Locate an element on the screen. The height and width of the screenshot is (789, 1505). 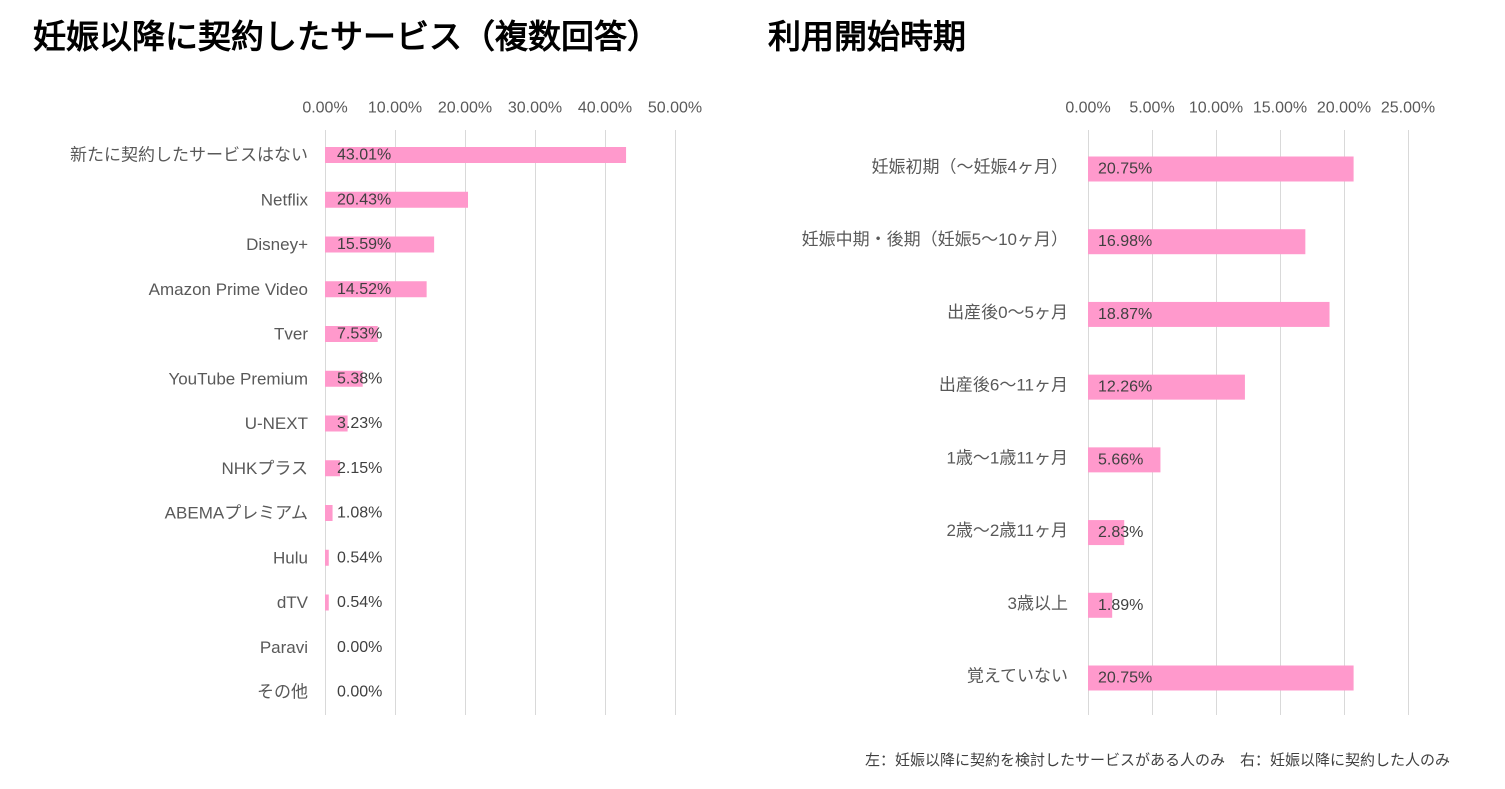
services-x-tick-label: 30.00% is located at coordinates (535, 108).